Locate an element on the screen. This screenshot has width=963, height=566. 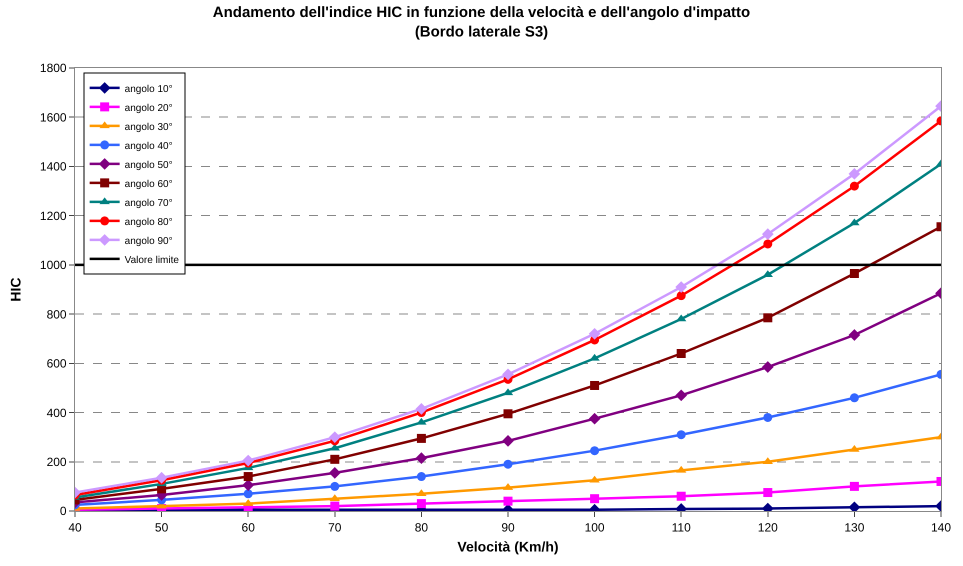
x-tick-label: 110 is located at coordinates (682, 527).